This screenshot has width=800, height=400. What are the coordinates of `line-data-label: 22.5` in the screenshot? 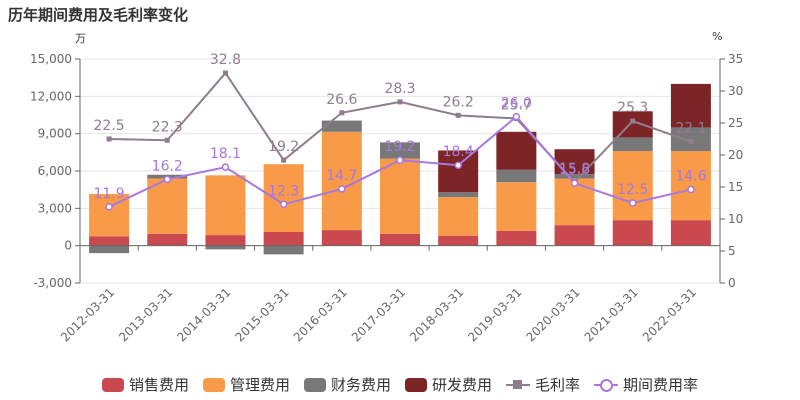 It's located at (109, 126).